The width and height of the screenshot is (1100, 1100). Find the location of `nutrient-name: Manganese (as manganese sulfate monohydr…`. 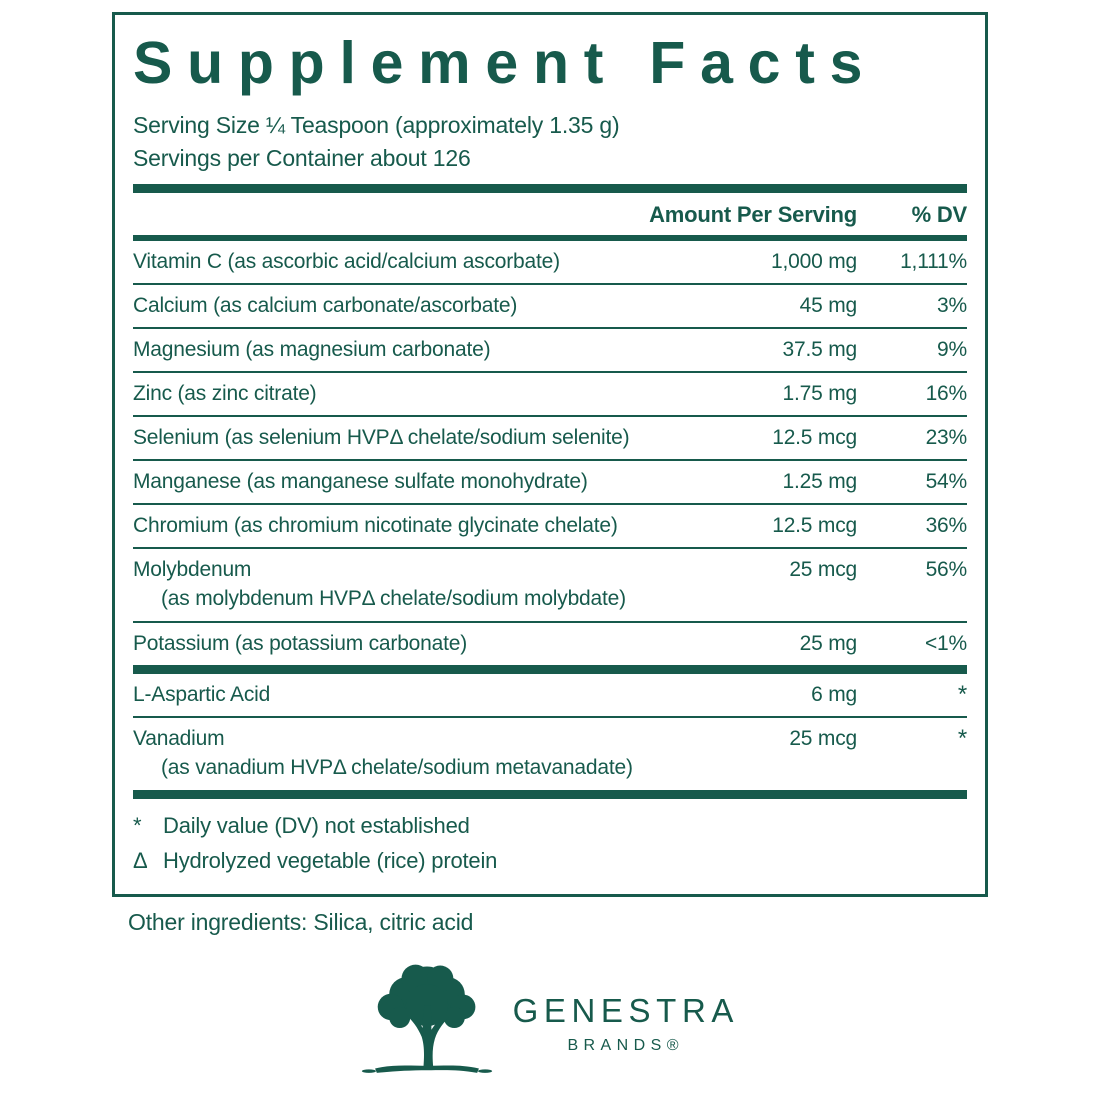

nutrient-name: Manganese (as manganese sulfate monohydr… is located at coordinates (360, 481).